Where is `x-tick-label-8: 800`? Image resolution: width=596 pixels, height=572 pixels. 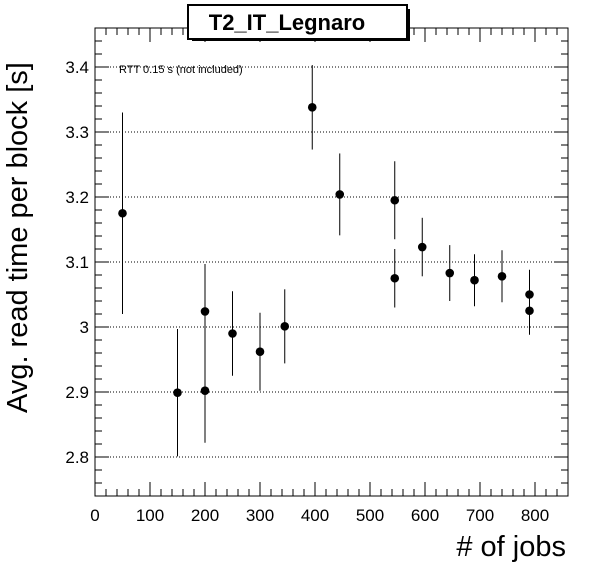
x-tick-label-8: 800 is located at coordinates (535, 515).